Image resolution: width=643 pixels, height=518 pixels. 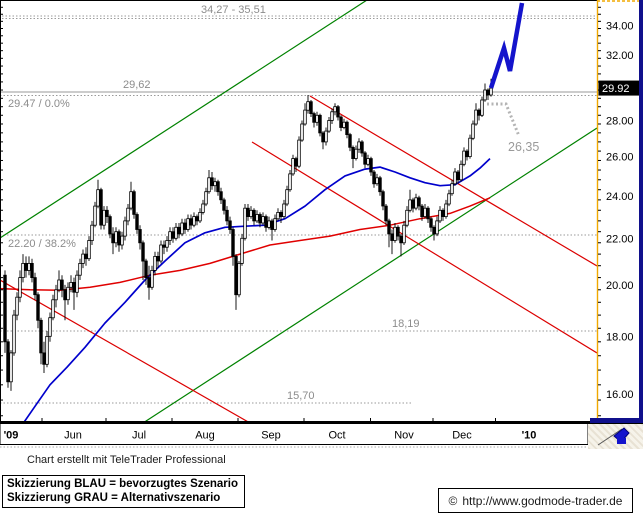 What do you see at coordinates (39, 104) in the screenshot?
I see `level-label: 29.47 / 0.0%` at bounding box center [39, 104].